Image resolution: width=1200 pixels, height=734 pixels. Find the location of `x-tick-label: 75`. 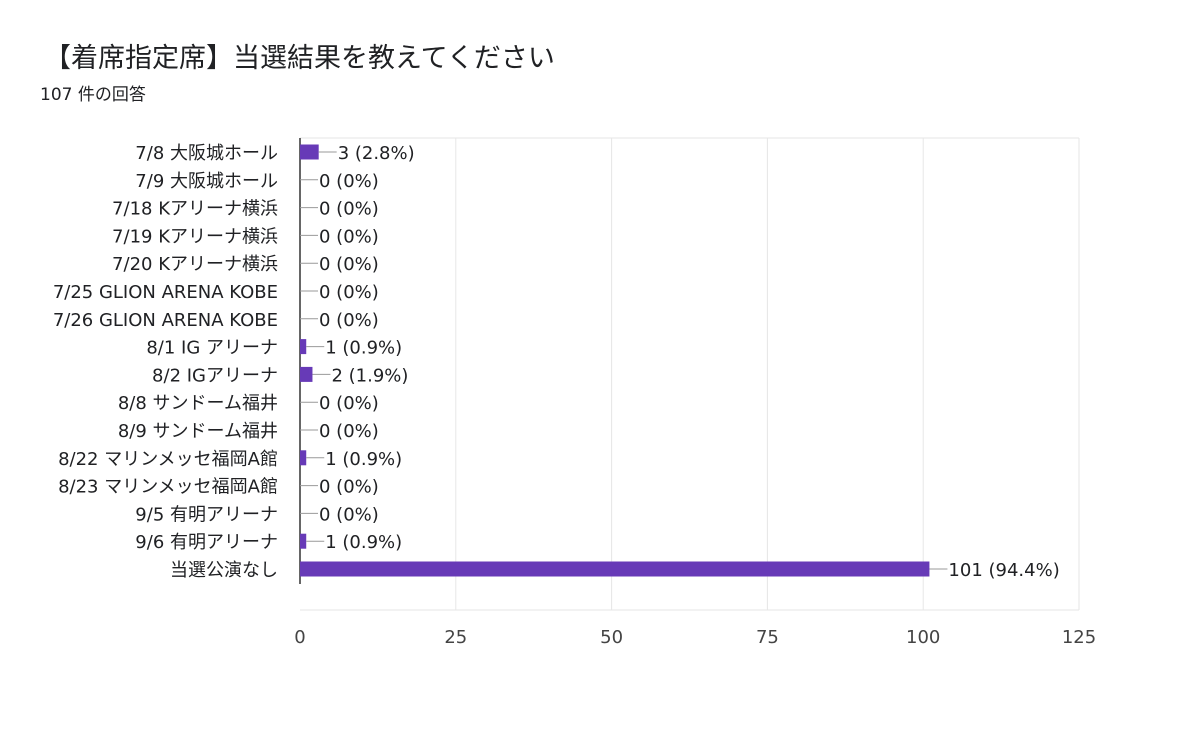

x-tick-label: 75 is located at coordinates (767, 637).